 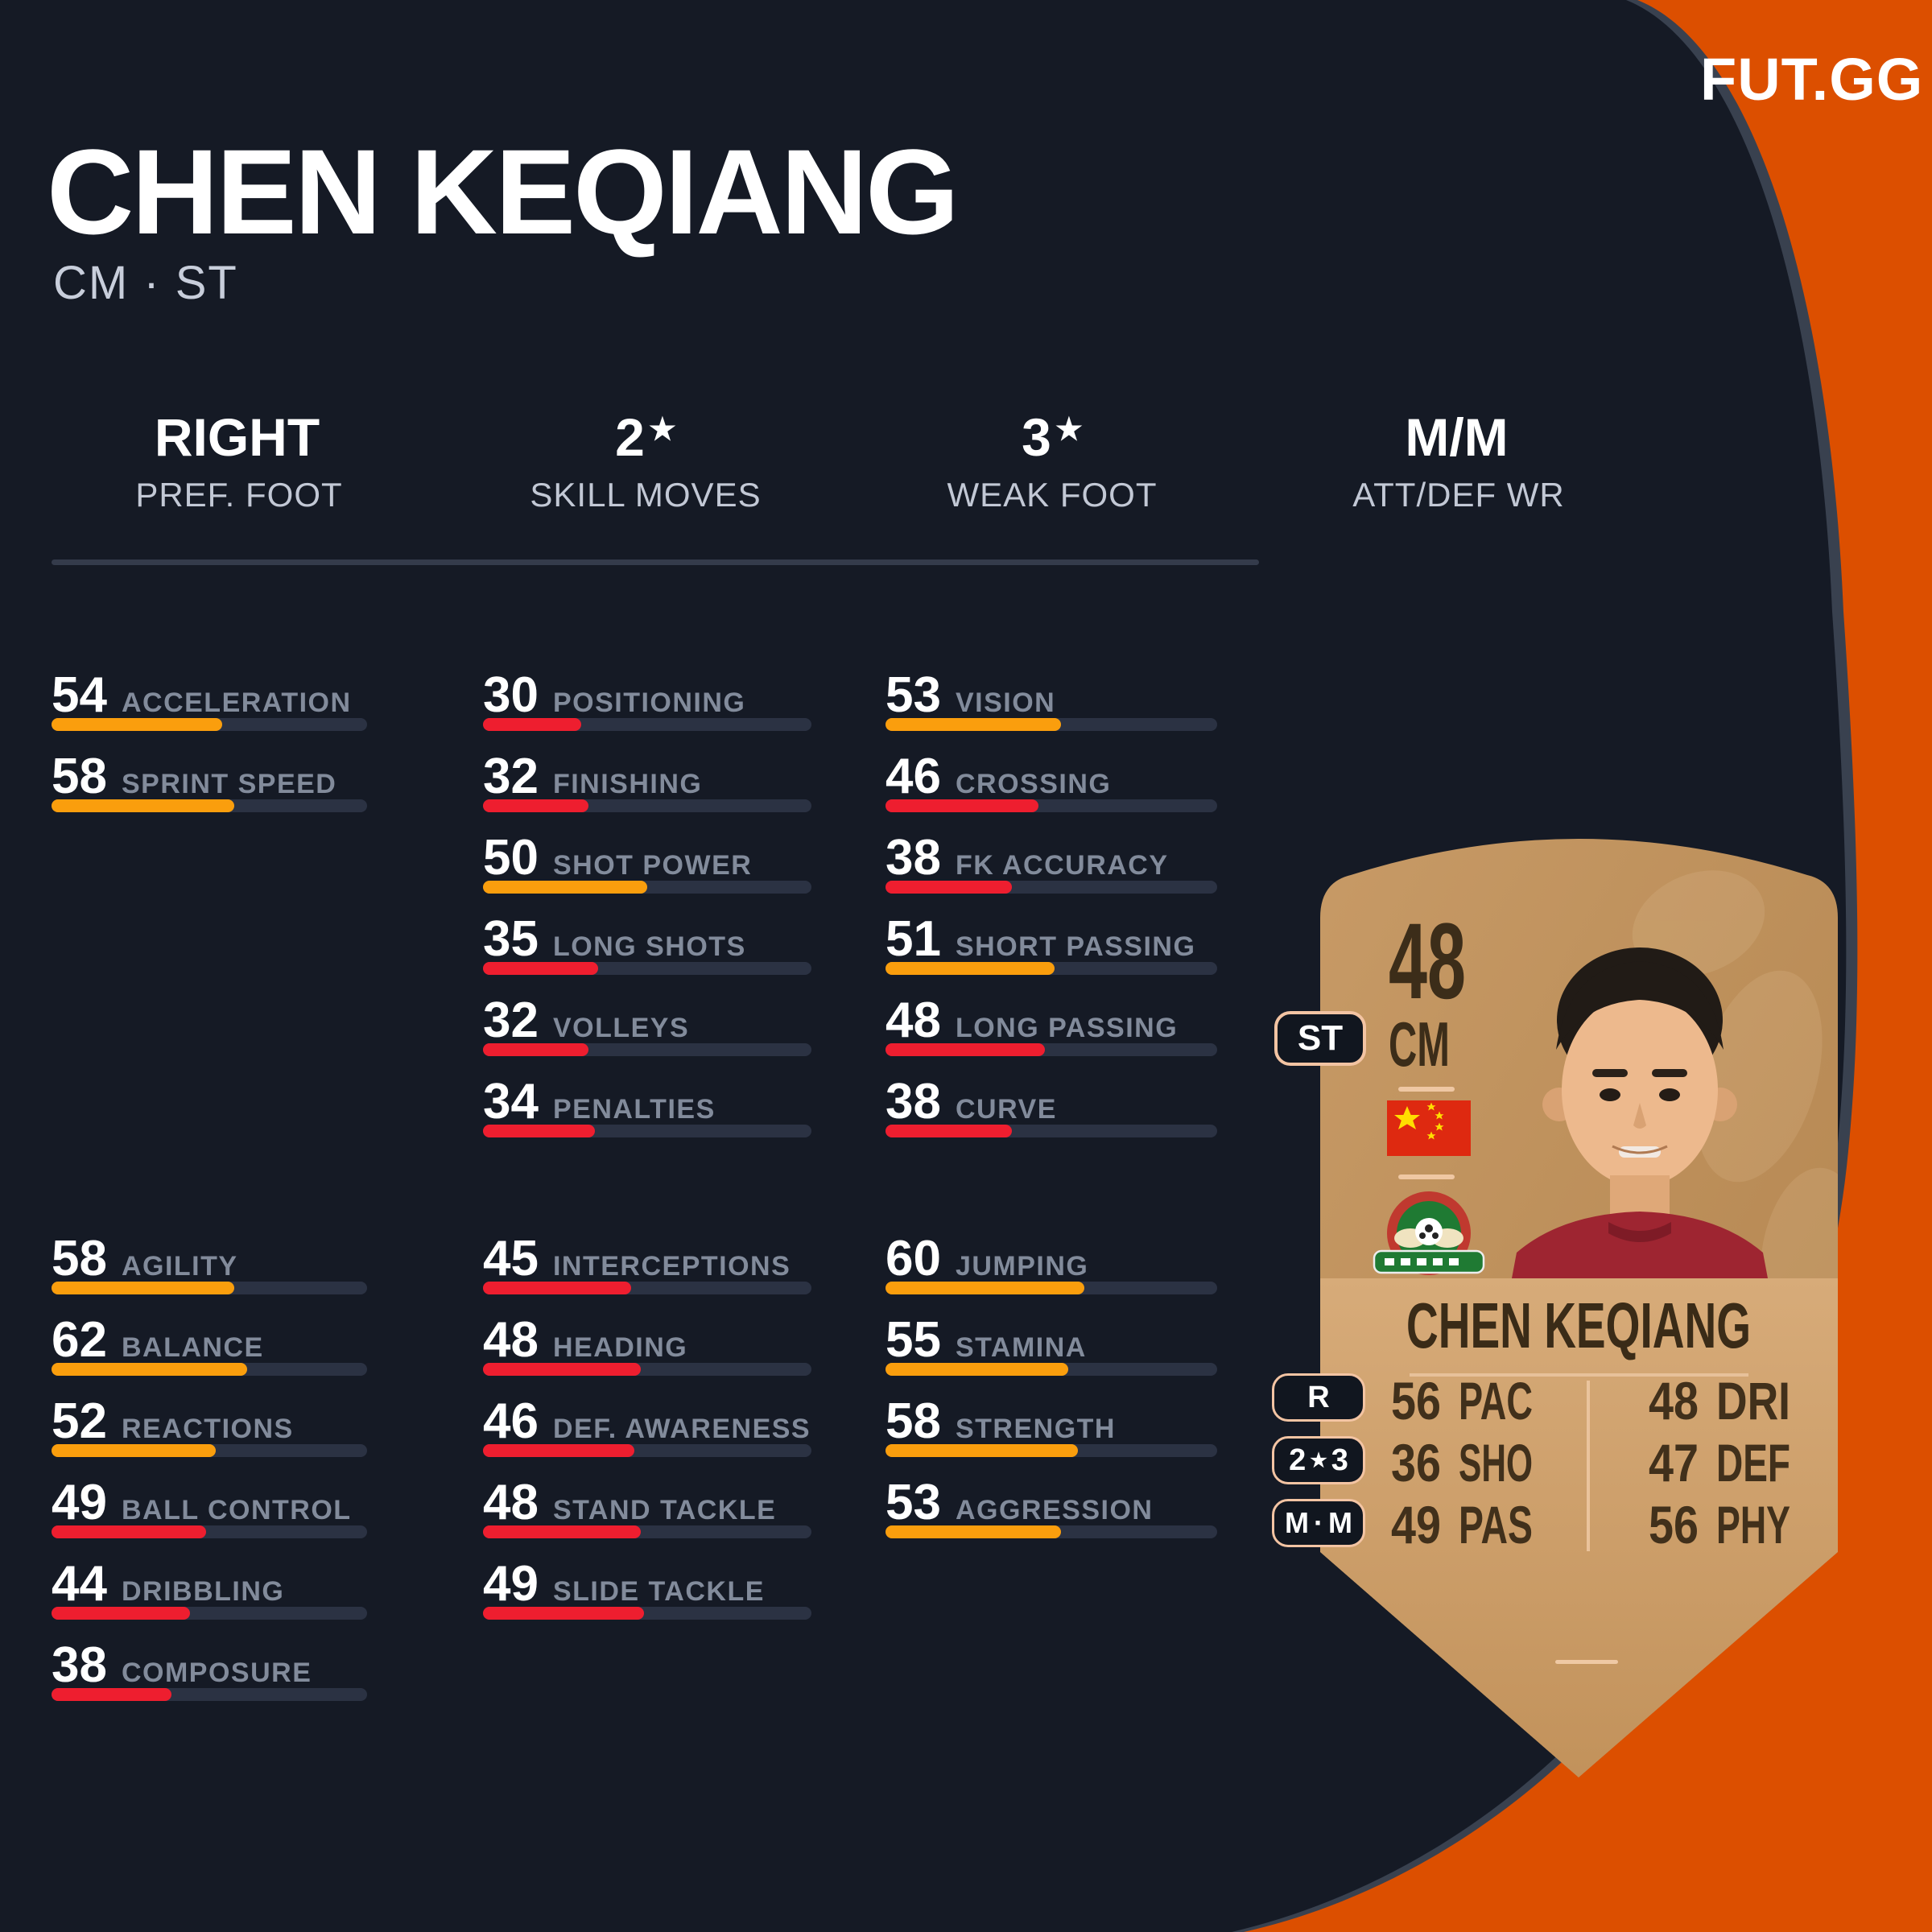 I want to click on stat-value: 44, so click(x=79, y=1584).